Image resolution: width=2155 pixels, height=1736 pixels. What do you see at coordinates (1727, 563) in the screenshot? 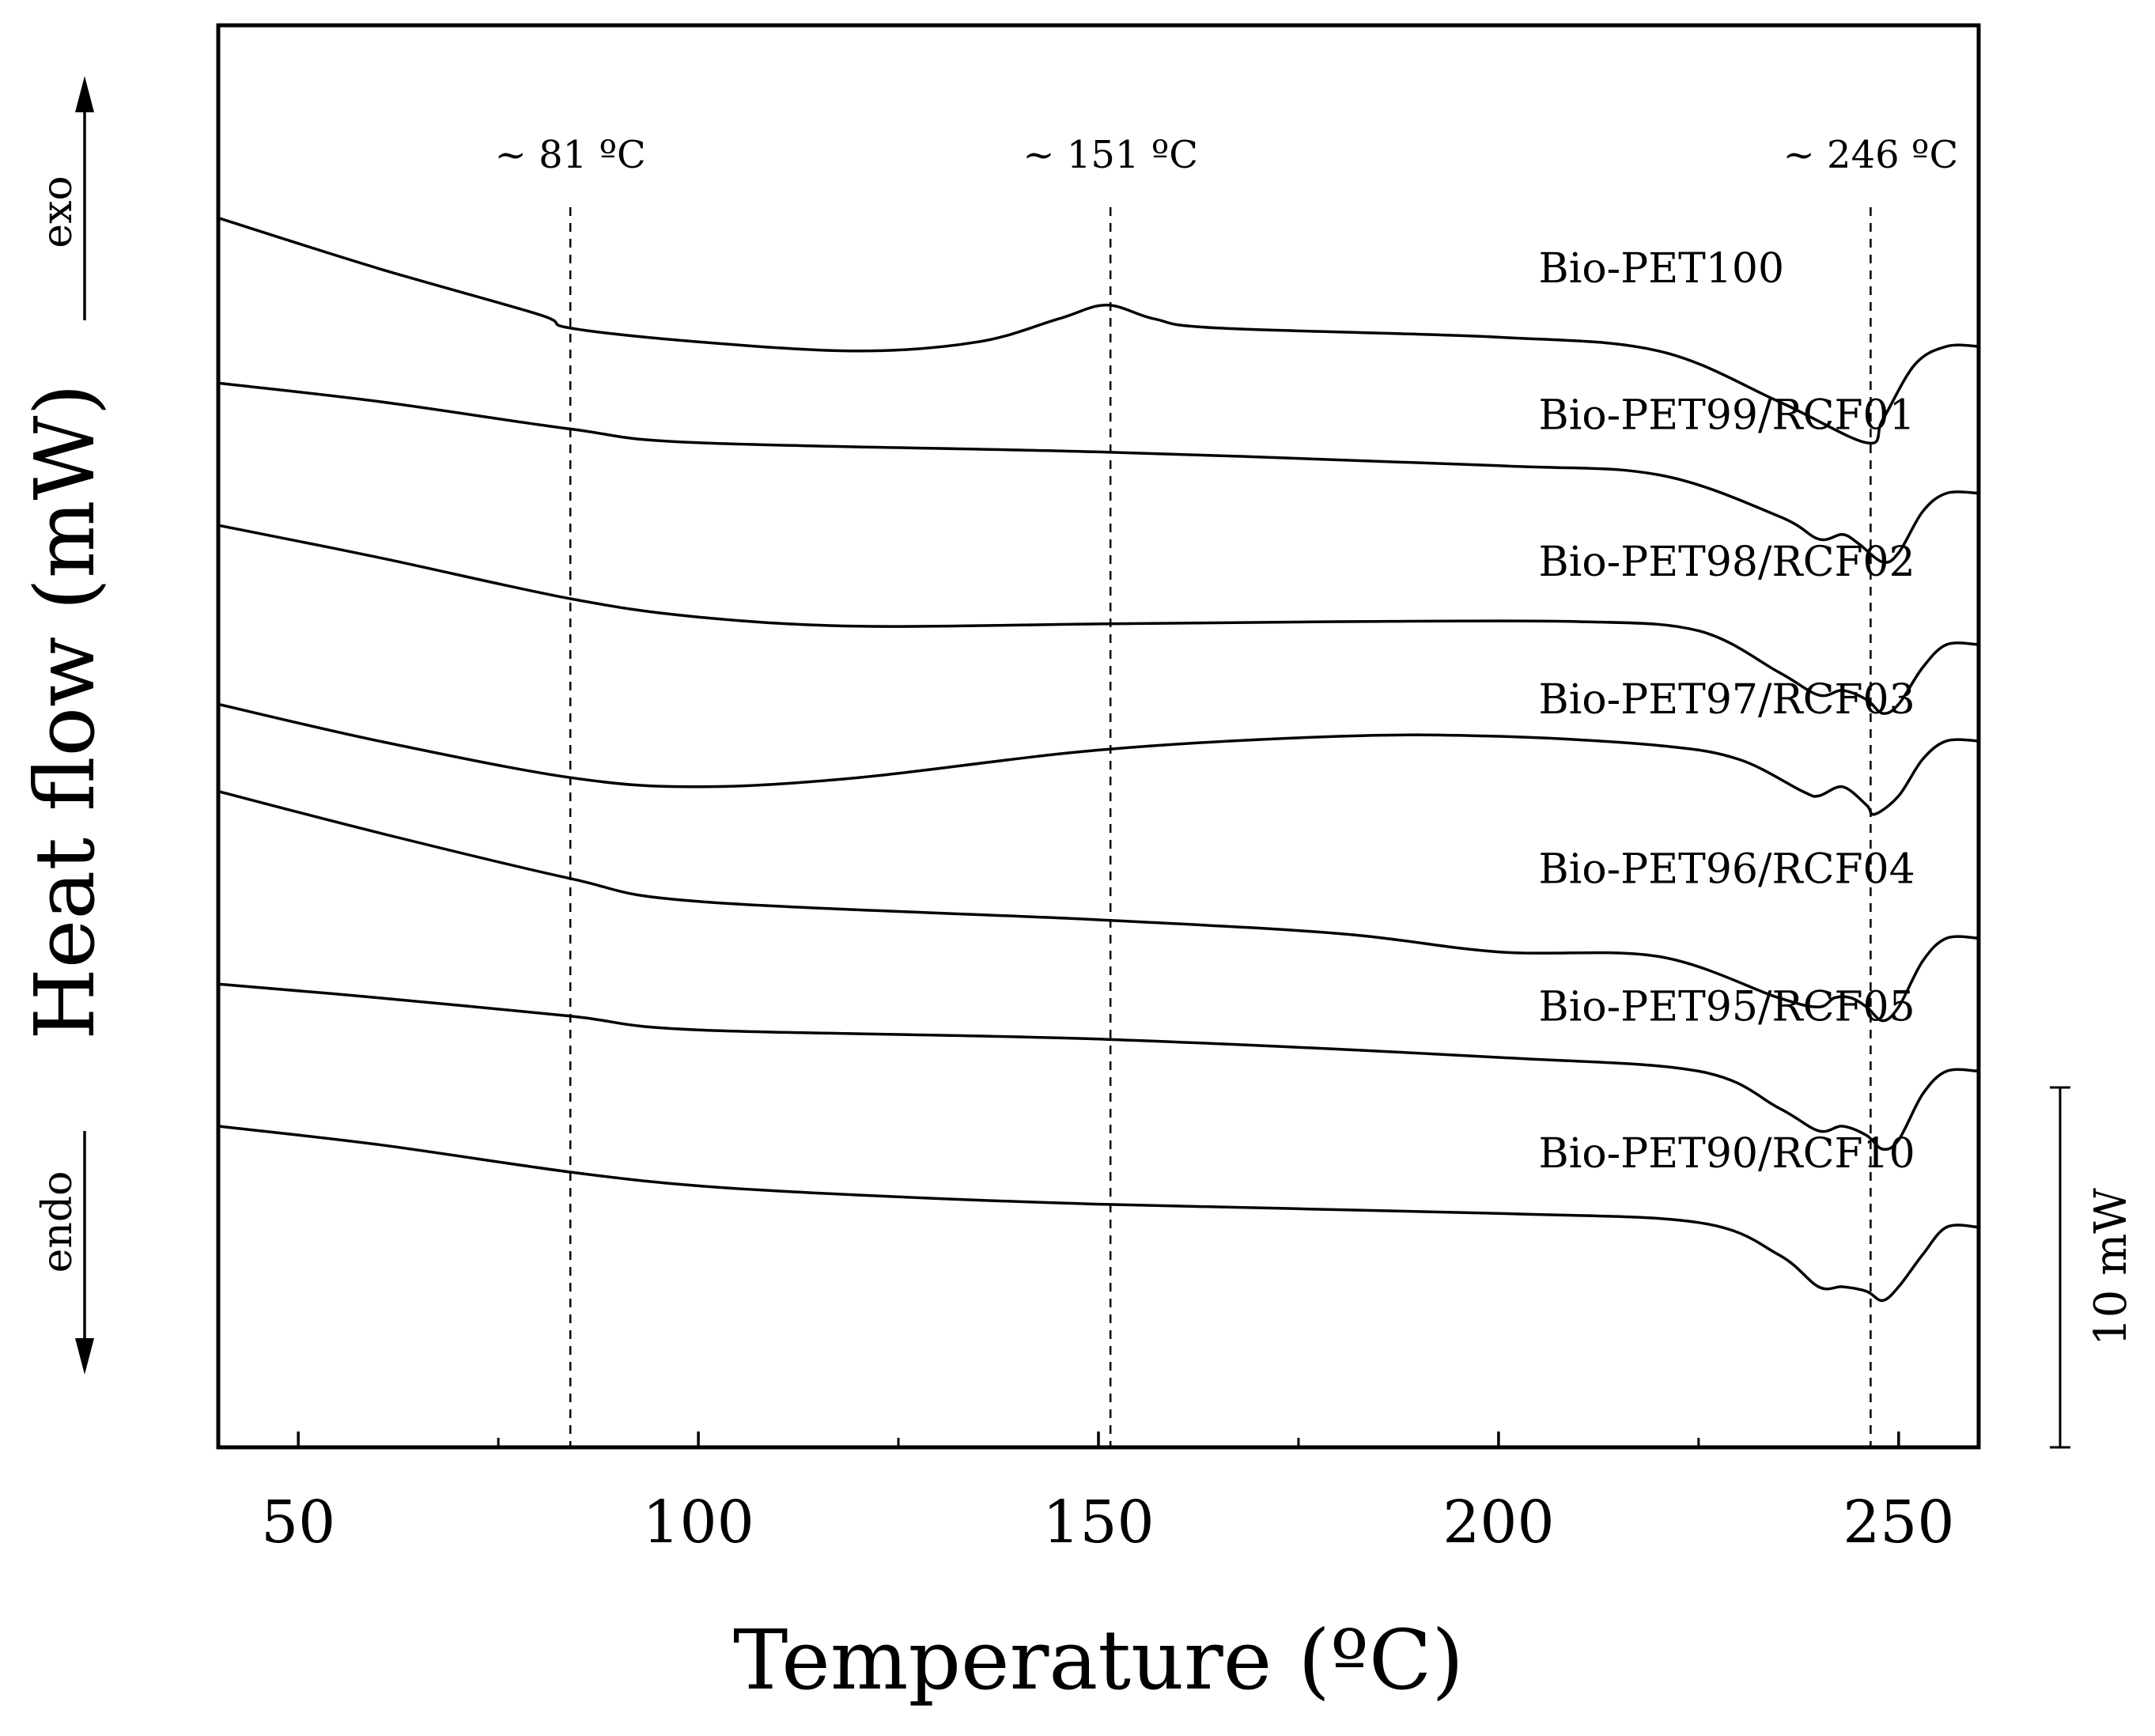
I see `series-label: Bio-PET98/RCF02` at bounding box center [1727, 563].